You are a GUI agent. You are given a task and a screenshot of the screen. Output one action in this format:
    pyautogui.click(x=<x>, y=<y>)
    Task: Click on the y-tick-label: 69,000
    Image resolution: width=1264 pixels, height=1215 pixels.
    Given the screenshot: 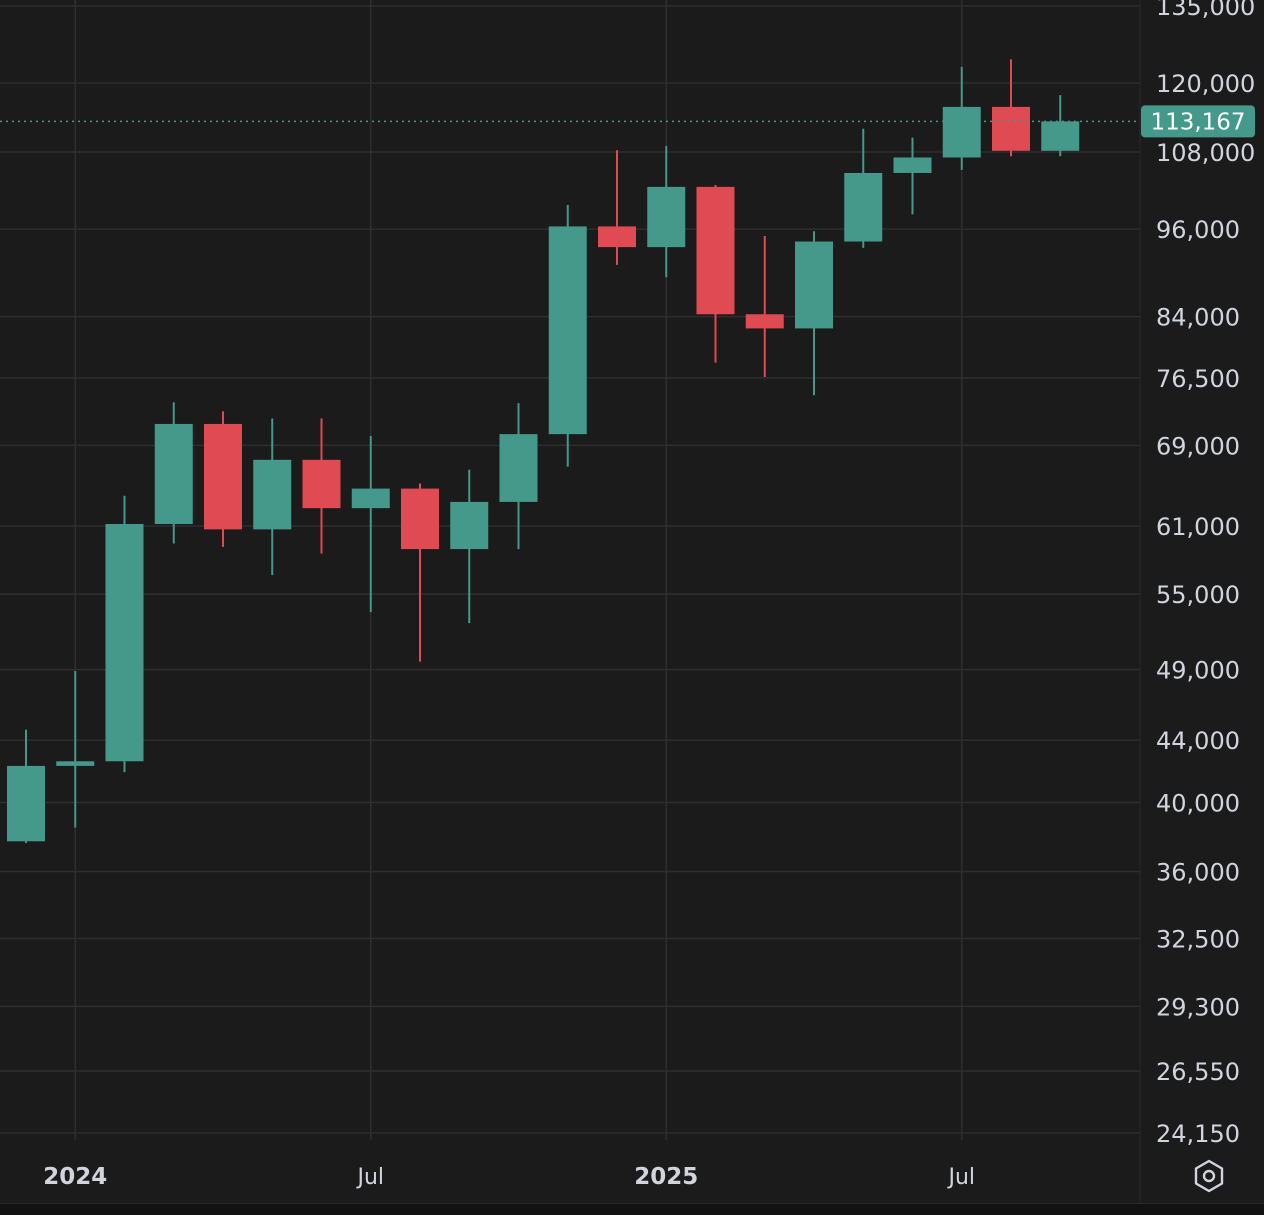 What is the action you would take?
    pyautogui.click(x=1198, y=446)
    